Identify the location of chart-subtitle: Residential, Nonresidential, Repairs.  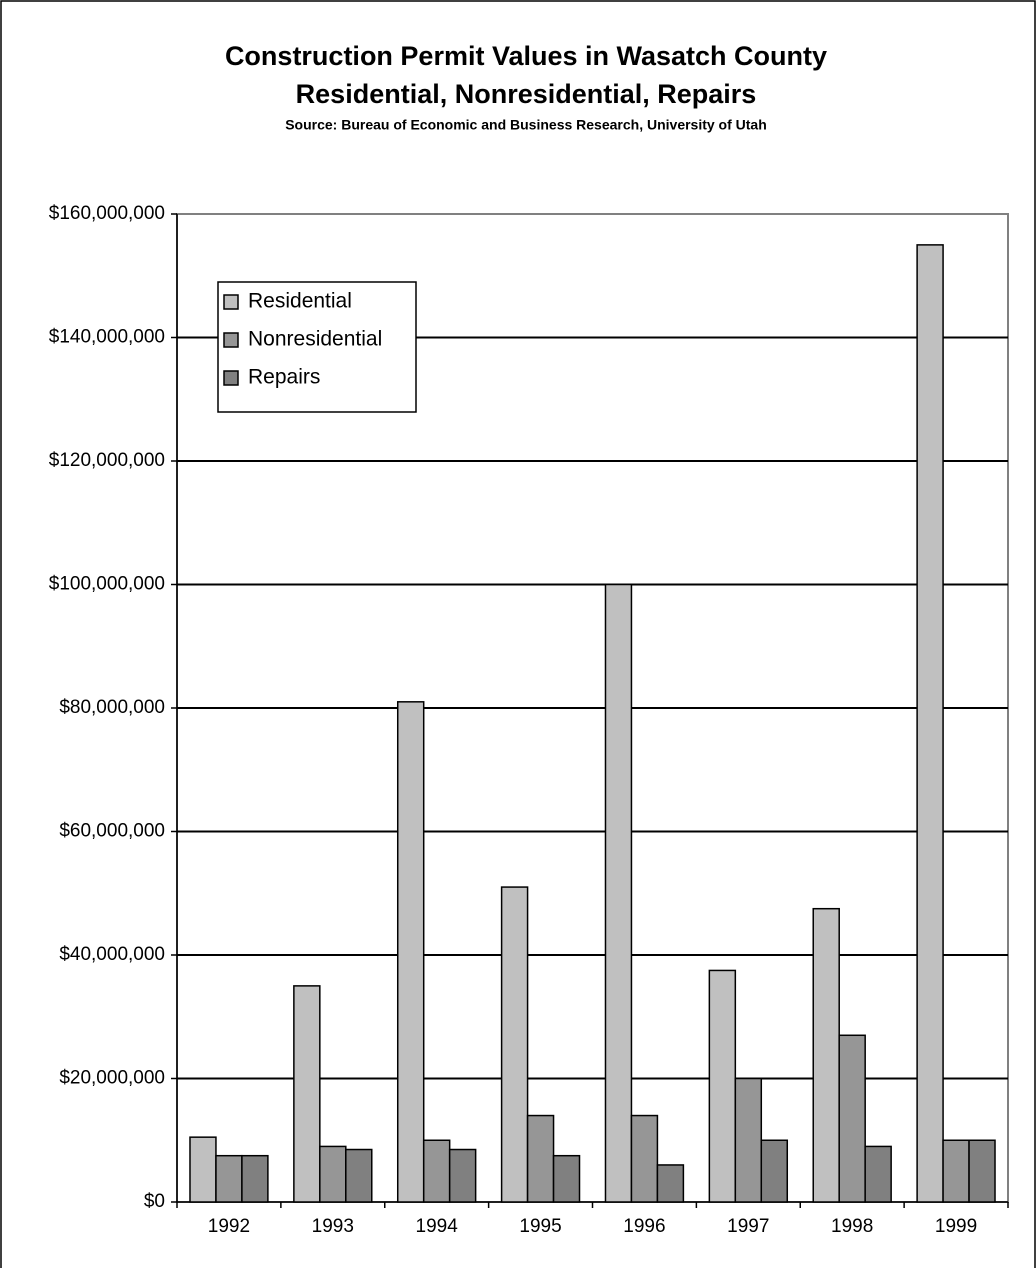
(526, 94).